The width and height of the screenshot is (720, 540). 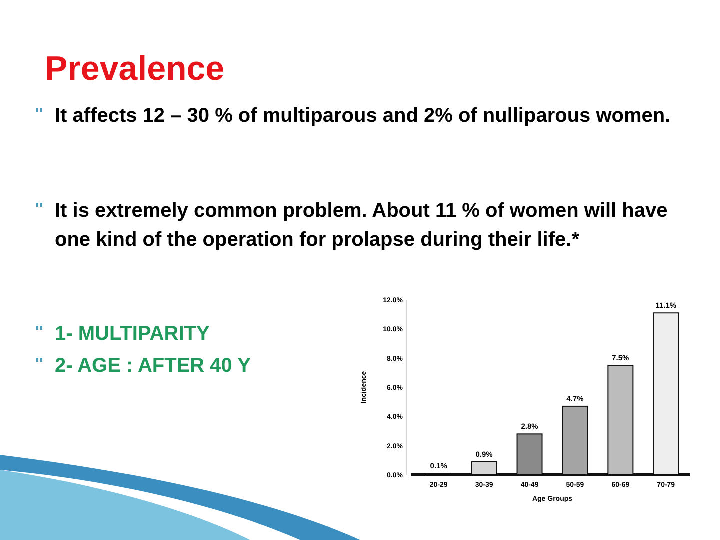 What do you see at coordinates (363, 116) in the screenshot?
I see `text: It affects 12 – 30 % of multiparous and 2% of nulliparous women.` at bounding box center [363, 116].